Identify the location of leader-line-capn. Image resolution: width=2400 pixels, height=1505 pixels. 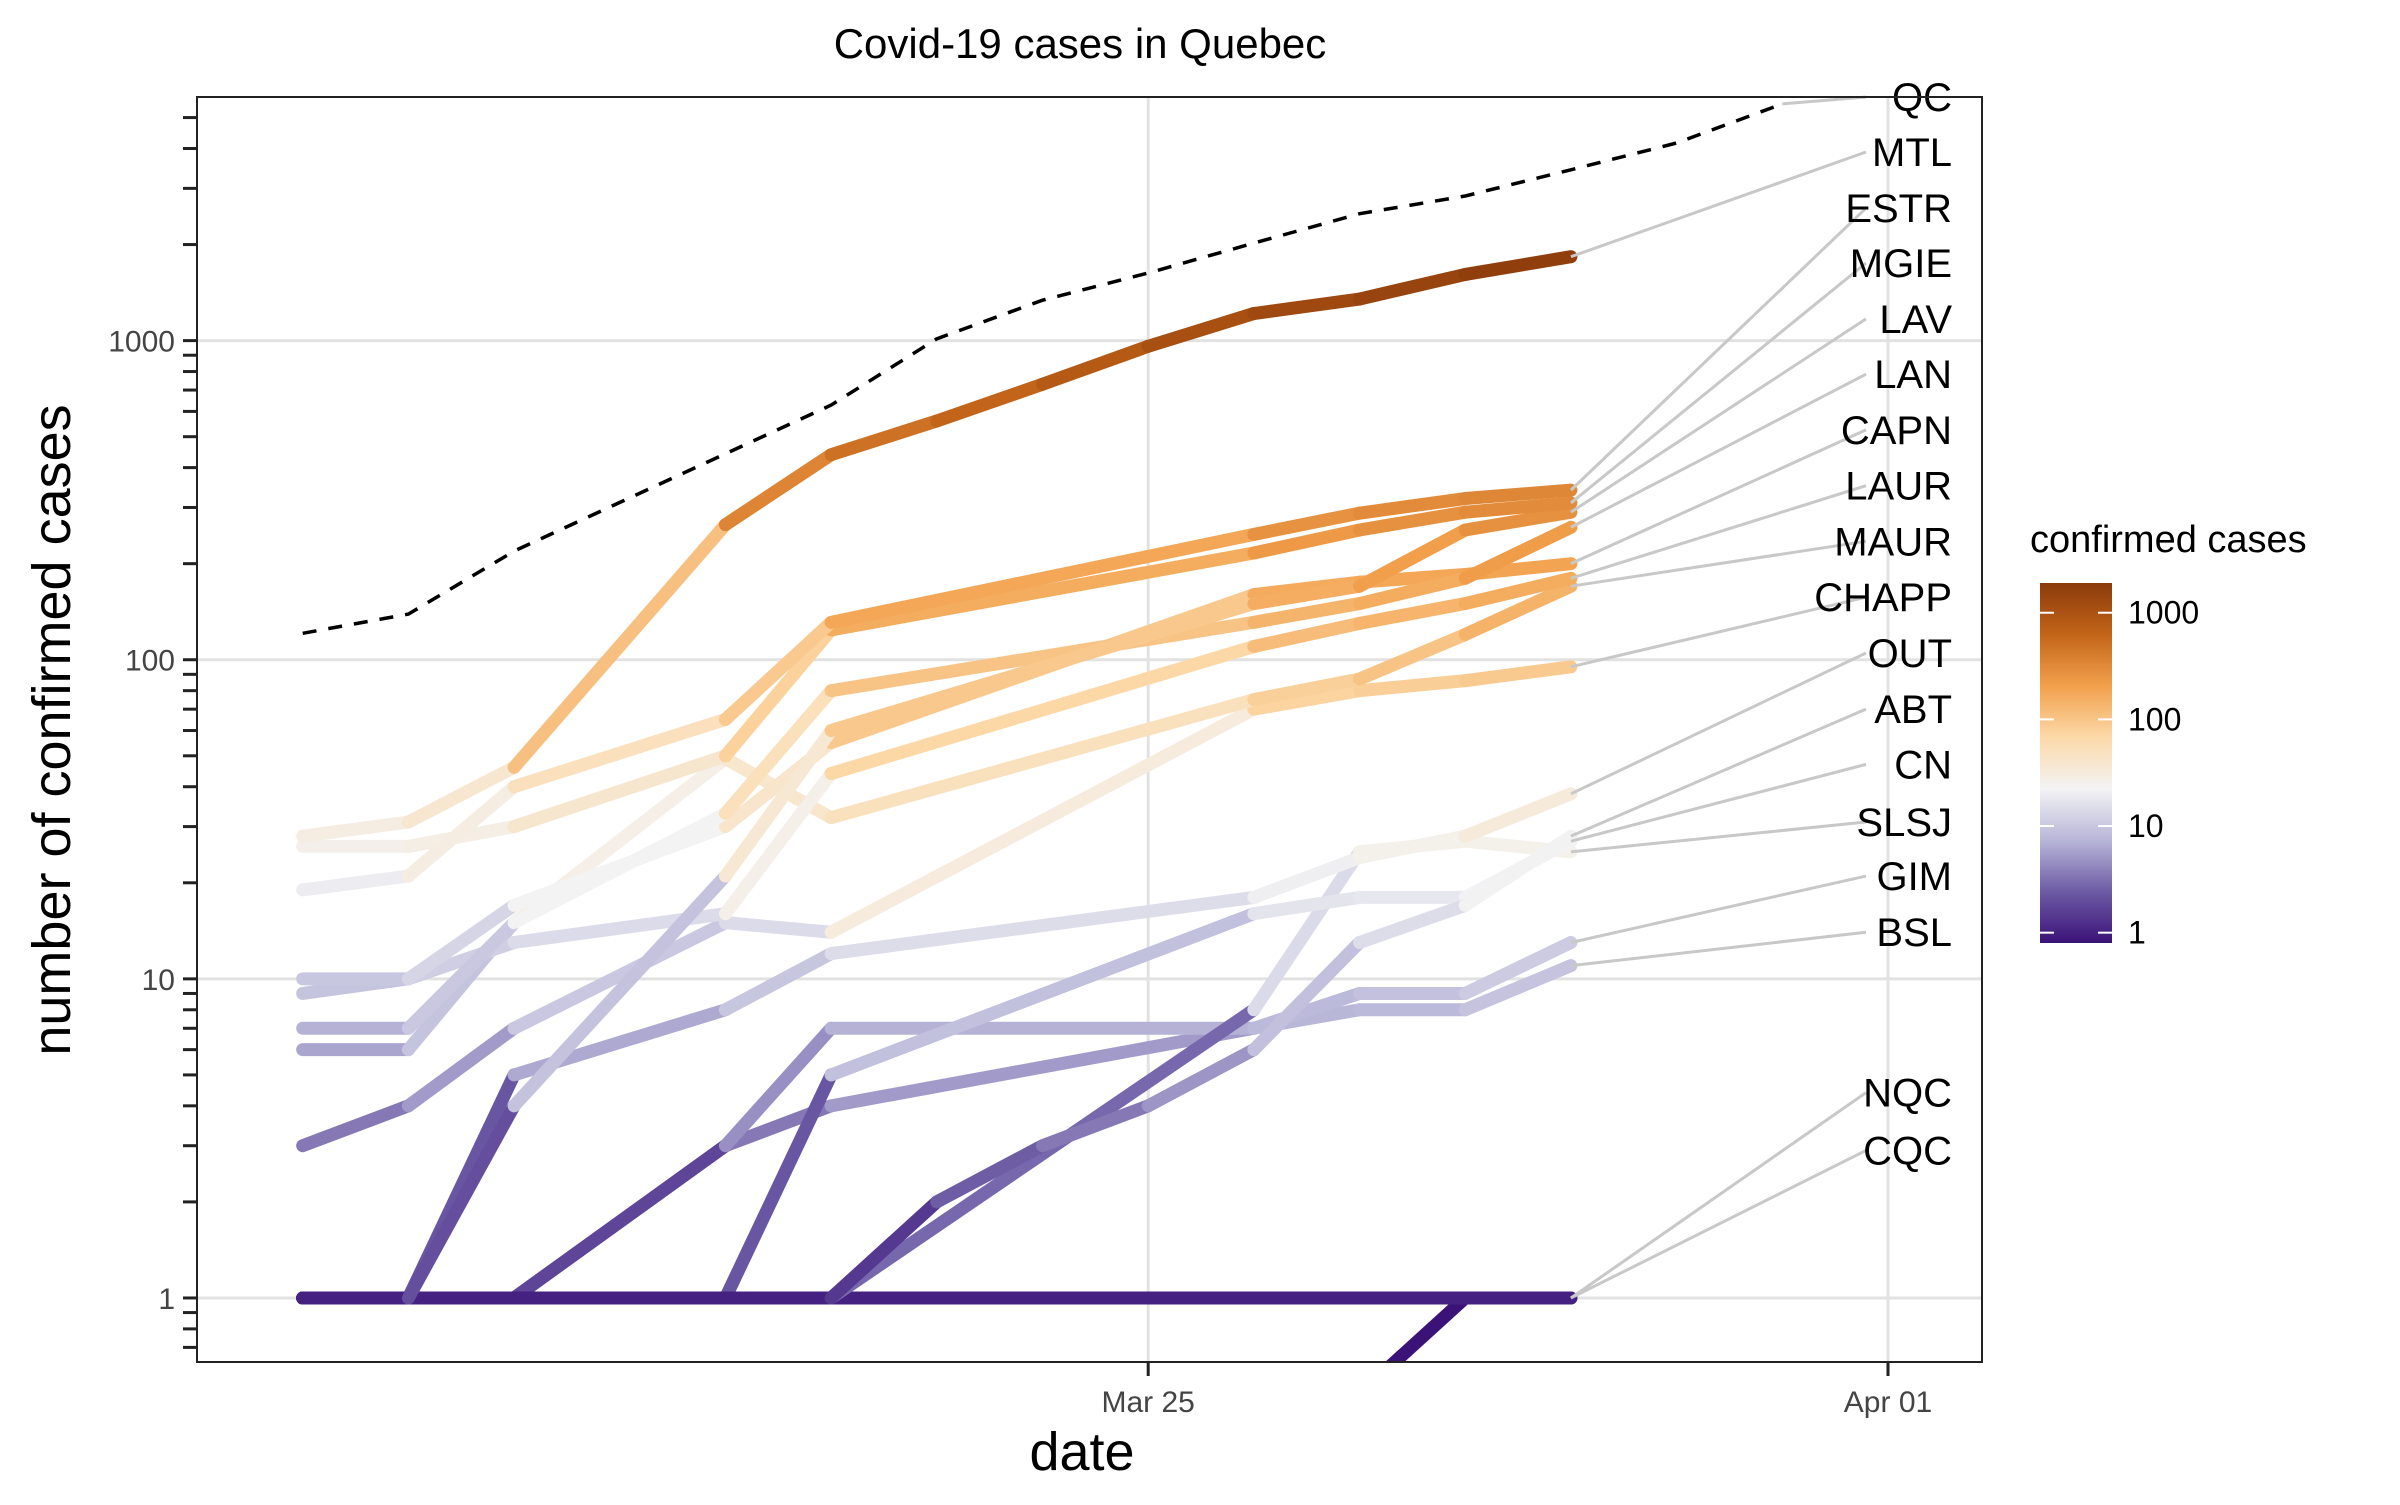
(1718, 497).